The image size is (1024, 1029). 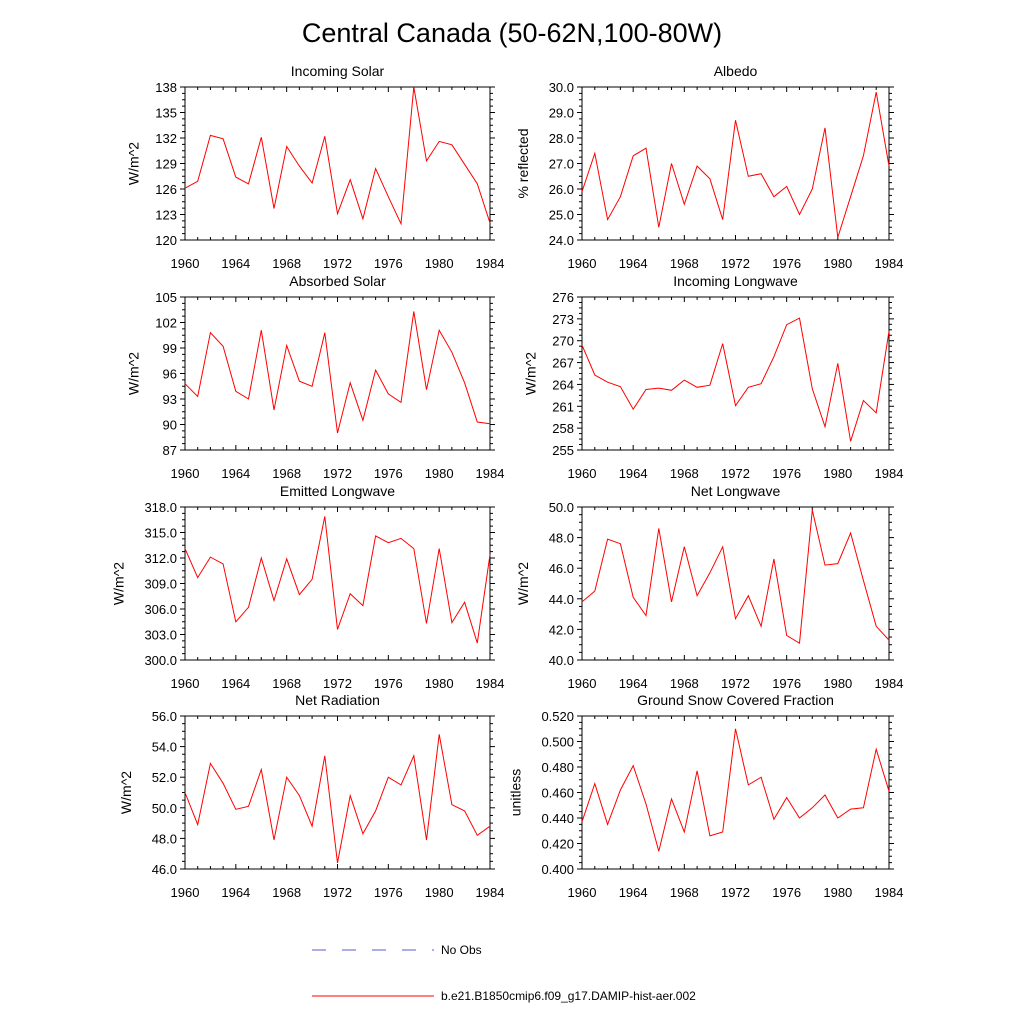 What do you see at coordinates (557, 742) in the screenshot?
I see `y-tick-label: 0.500` at bounding box center [557, 742].